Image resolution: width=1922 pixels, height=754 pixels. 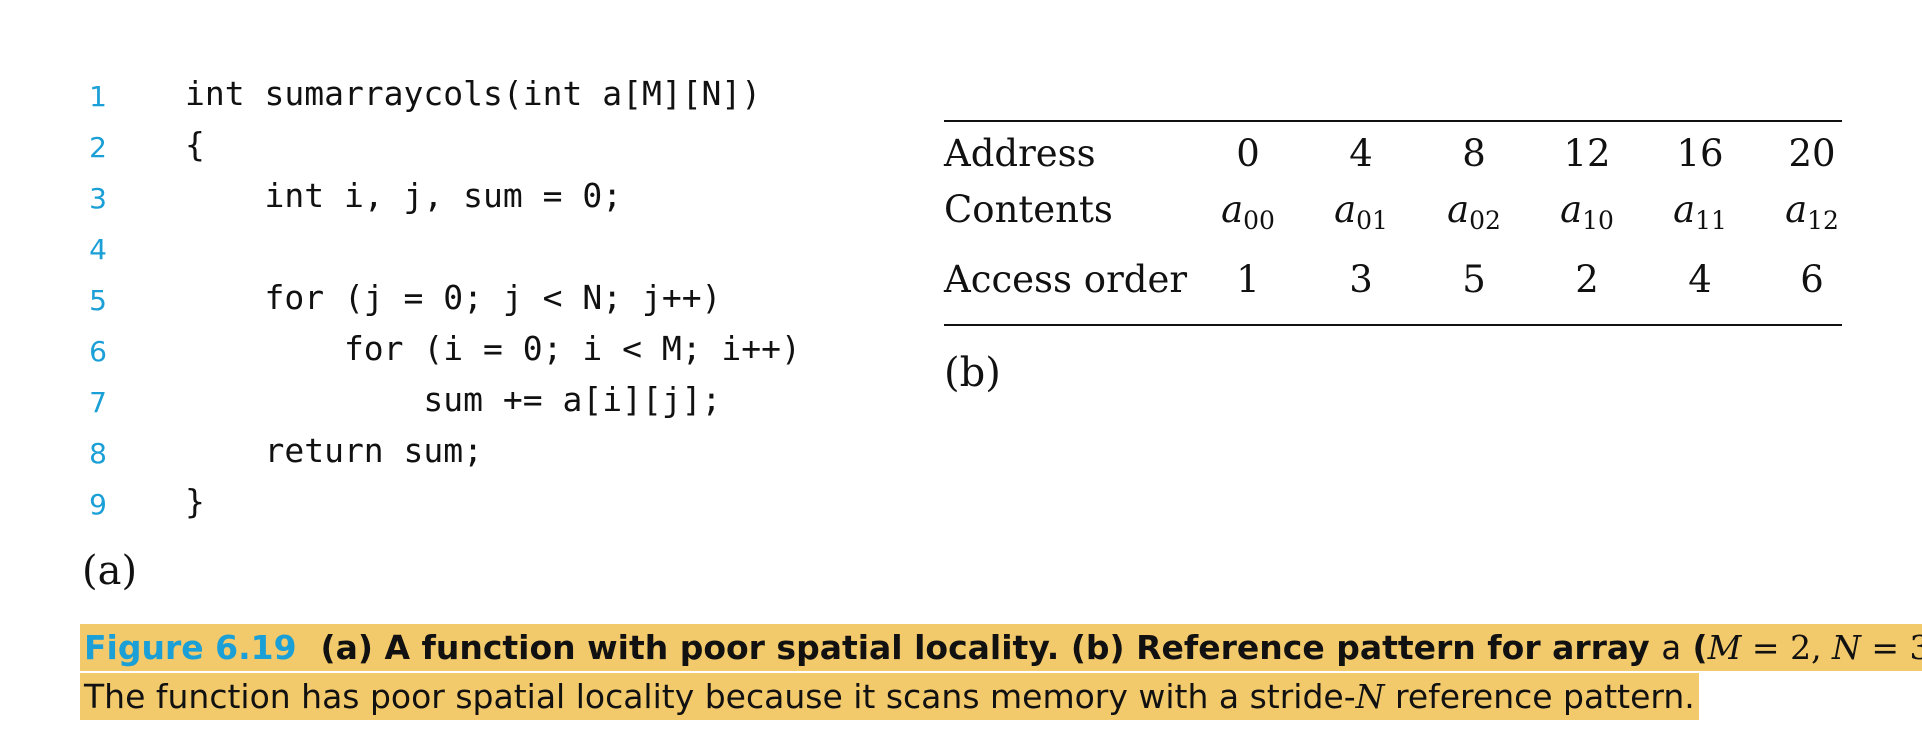 I want to click on access-order-cell: 2, so click(x=1587, y=279).